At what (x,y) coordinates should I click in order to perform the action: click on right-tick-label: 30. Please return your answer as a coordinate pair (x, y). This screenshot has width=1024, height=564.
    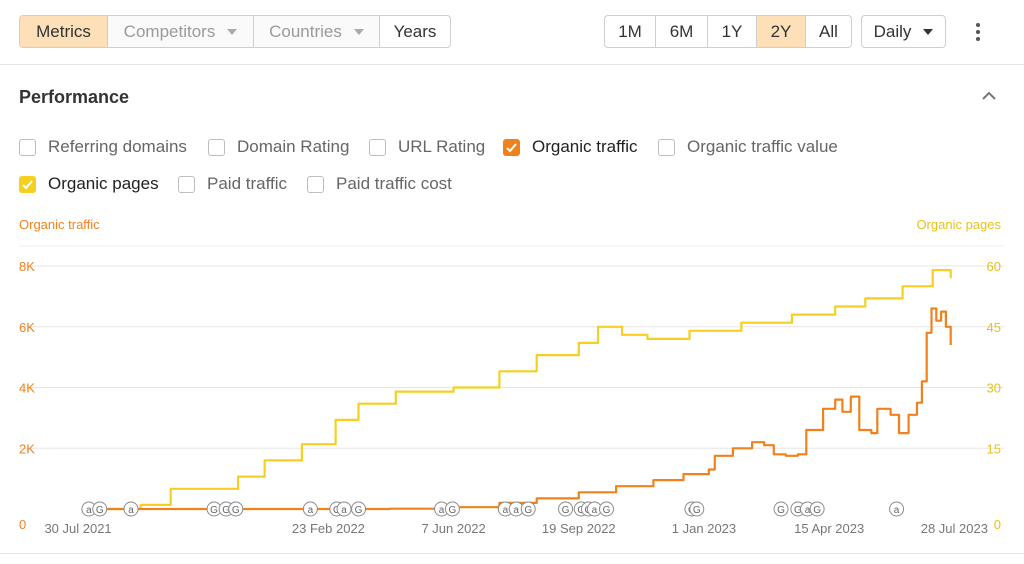
    Looking at the image, I should click on (994, 388).